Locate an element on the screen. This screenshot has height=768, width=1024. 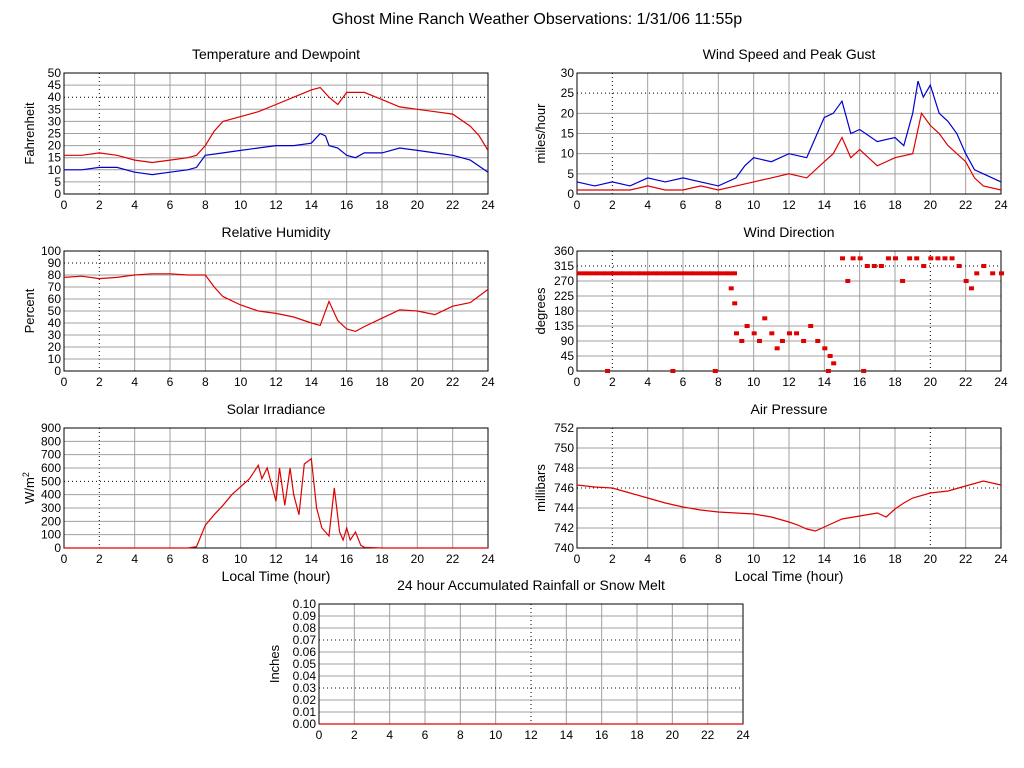
y-tick-label: 742 is located at coordinates (564, 528).